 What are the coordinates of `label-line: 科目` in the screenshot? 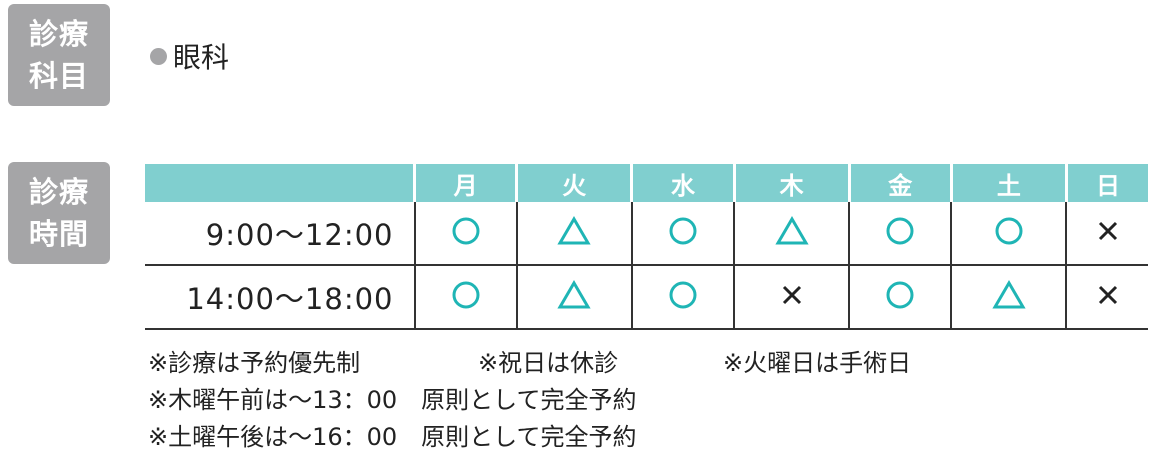 It's located at (58, 76).